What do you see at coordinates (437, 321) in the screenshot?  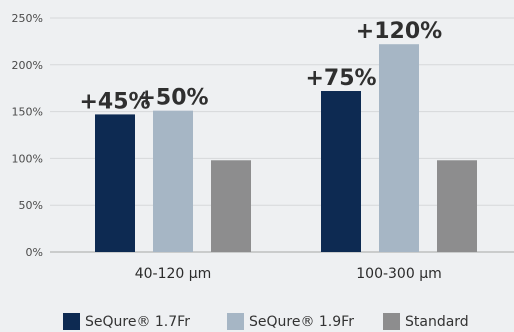 I see `legend-label: Standard` at bounding box center [437, 321].